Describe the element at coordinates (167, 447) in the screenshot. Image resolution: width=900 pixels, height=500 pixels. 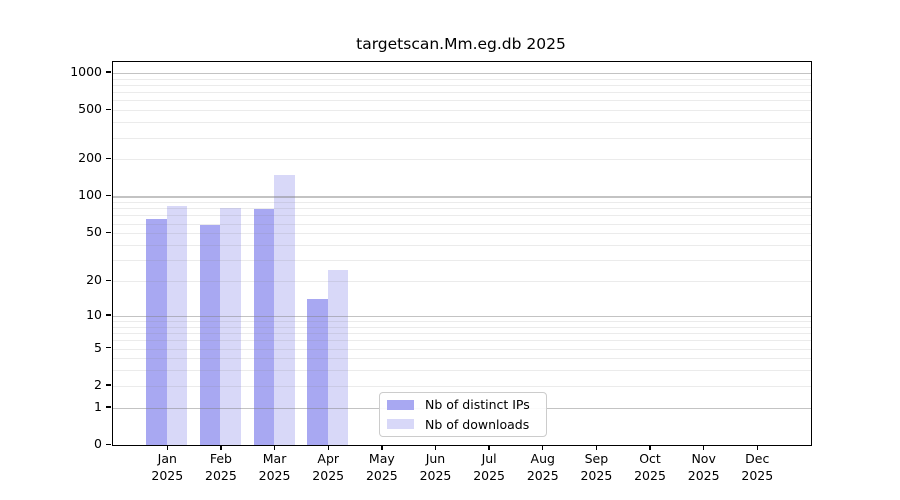
I see `x-tick-mark-jan` at that location.